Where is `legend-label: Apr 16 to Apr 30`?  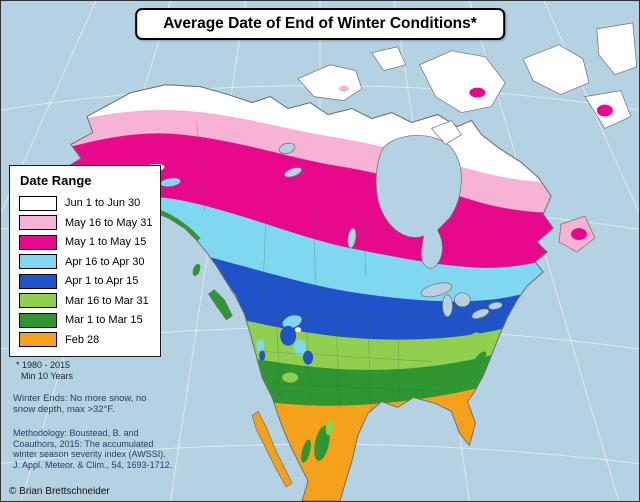 legend-label: Apr 16 to Apr 30 is located at coordinates (105, 261).